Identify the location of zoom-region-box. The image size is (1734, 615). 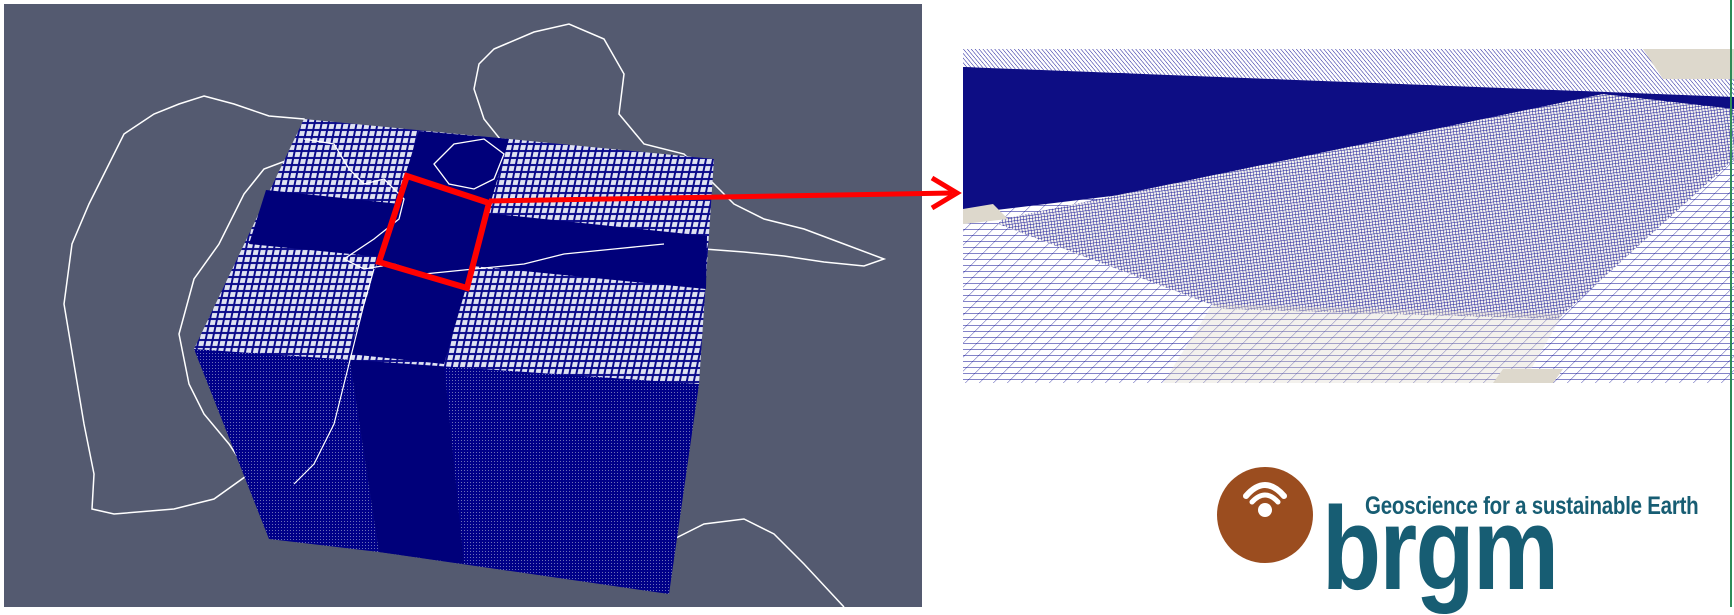
(434, 232).